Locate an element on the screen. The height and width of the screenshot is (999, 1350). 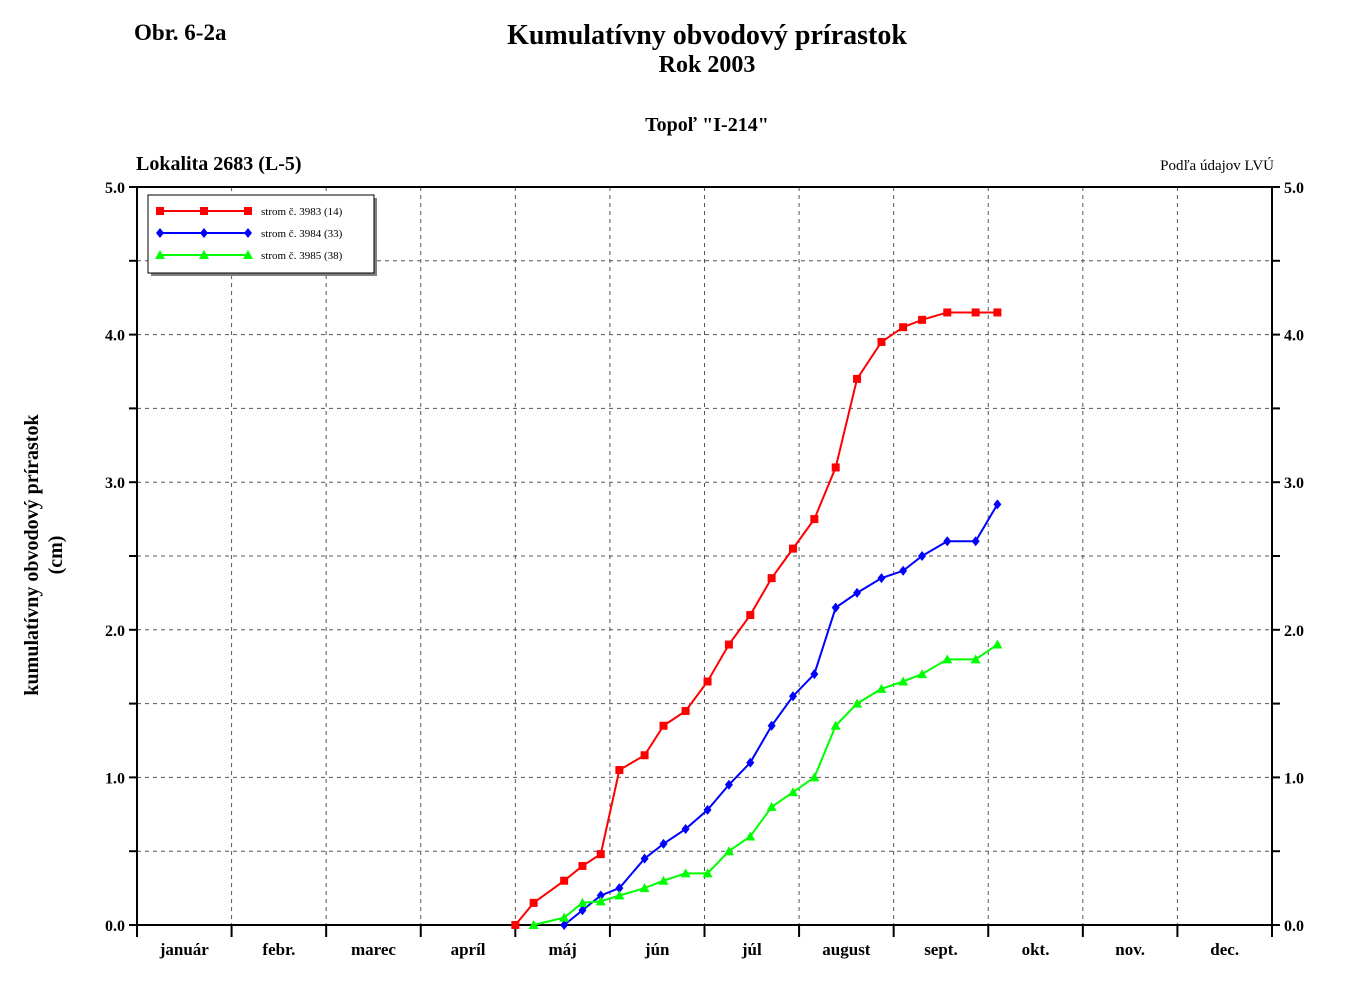
x-tick-label: január is located at coordinates (184, 949).